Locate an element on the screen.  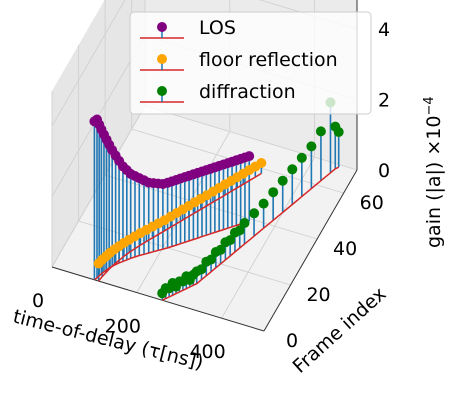
y-tick-label: 40 is located at coordinates (345, 249).